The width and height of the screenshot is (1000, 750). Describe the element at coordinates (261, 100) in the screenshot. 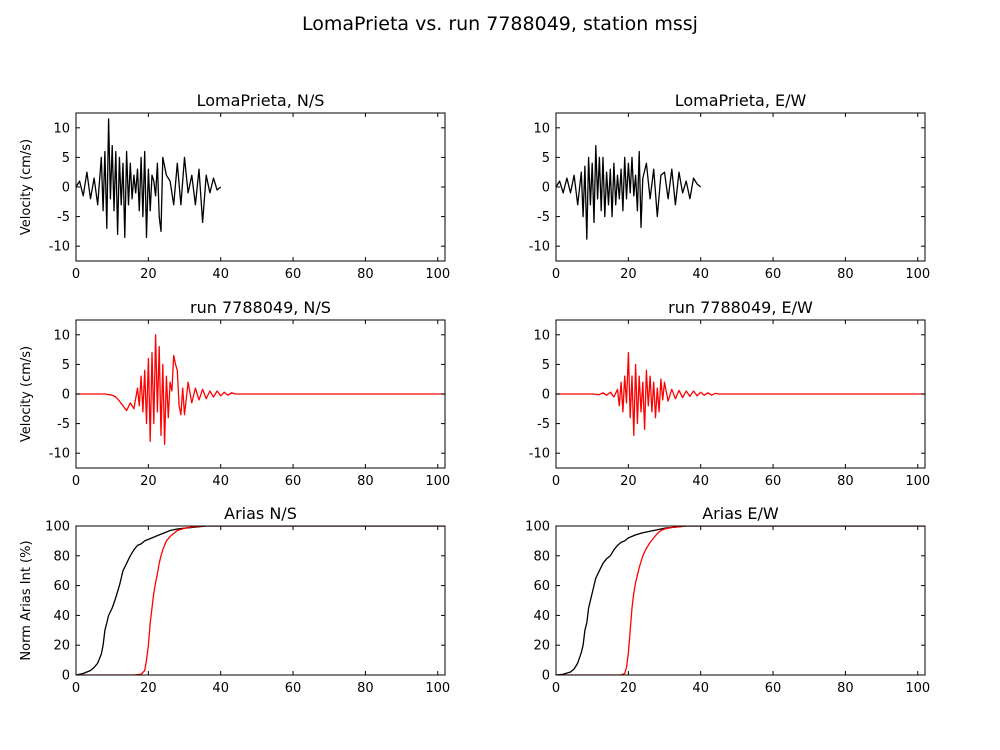

I see `subplot-title: LomaPrieta, N/S` at that location.